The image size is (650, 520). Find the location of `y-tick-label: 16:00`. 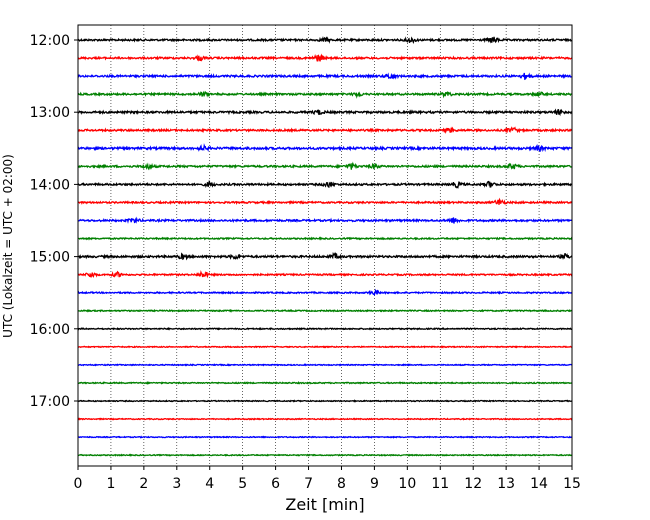

y-tick-label: 16:00 is located at coordinates (50, 330).